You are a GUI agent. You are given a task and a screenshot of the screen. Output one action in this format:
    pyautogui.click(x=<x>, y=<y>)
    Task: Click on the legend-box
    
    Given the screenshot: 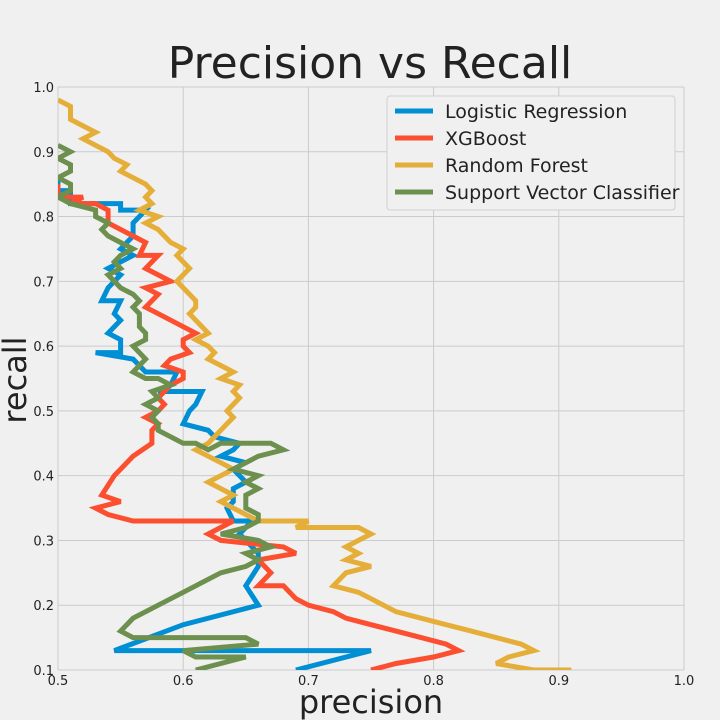 What is the action you would take?
    pyautogui.click(x=531, y=153)
    